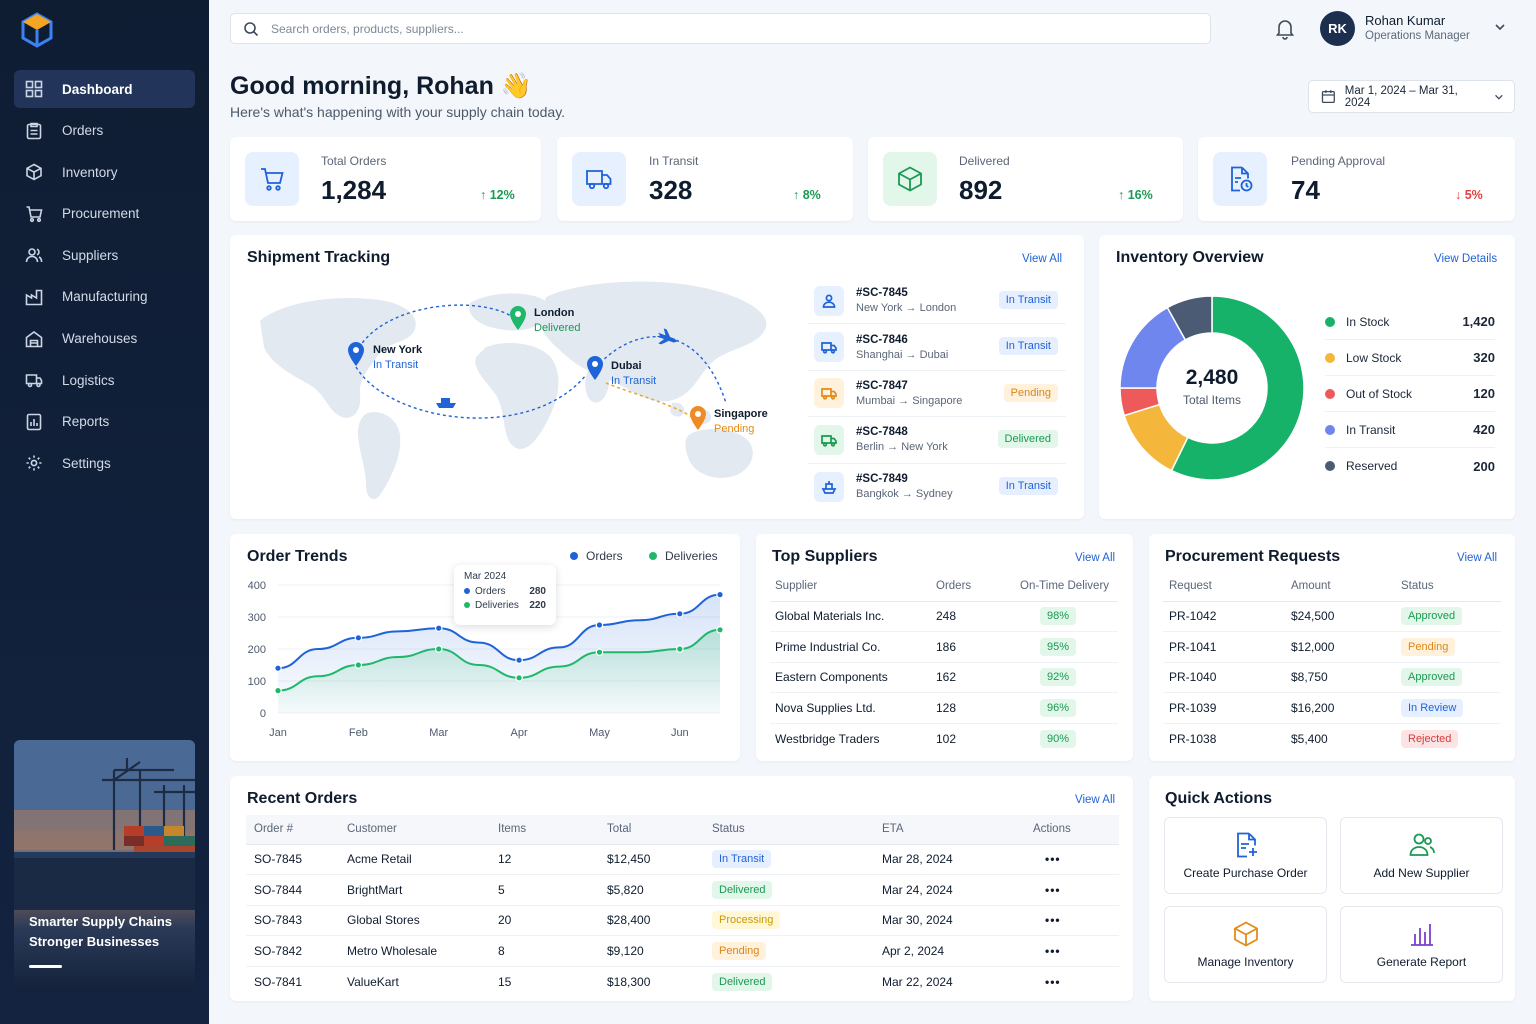  I want to click on sidebar-item-settings: Settings, so click(104, 463).